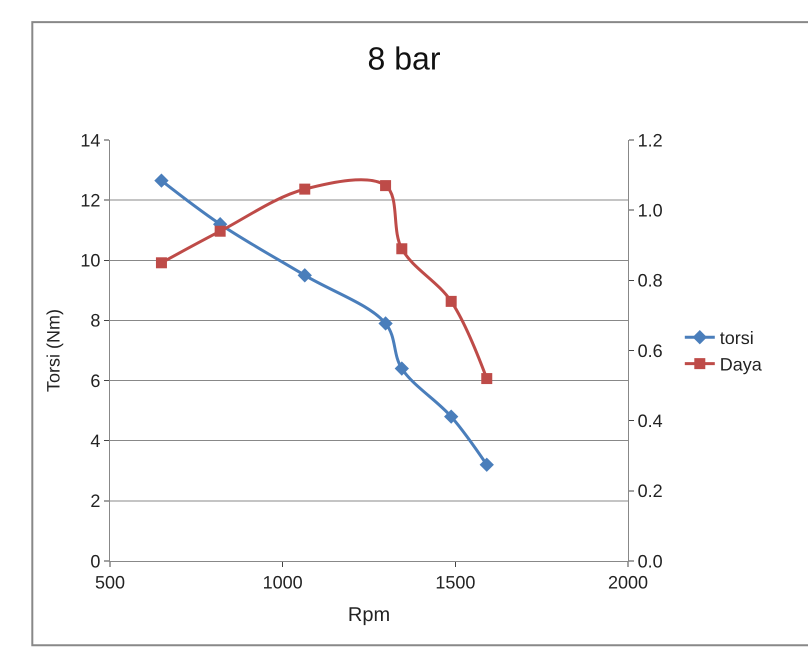  Describe the element at coordinates (650, 350) in the screenshot. I see `y2-tick-label: 0.6` at that location.